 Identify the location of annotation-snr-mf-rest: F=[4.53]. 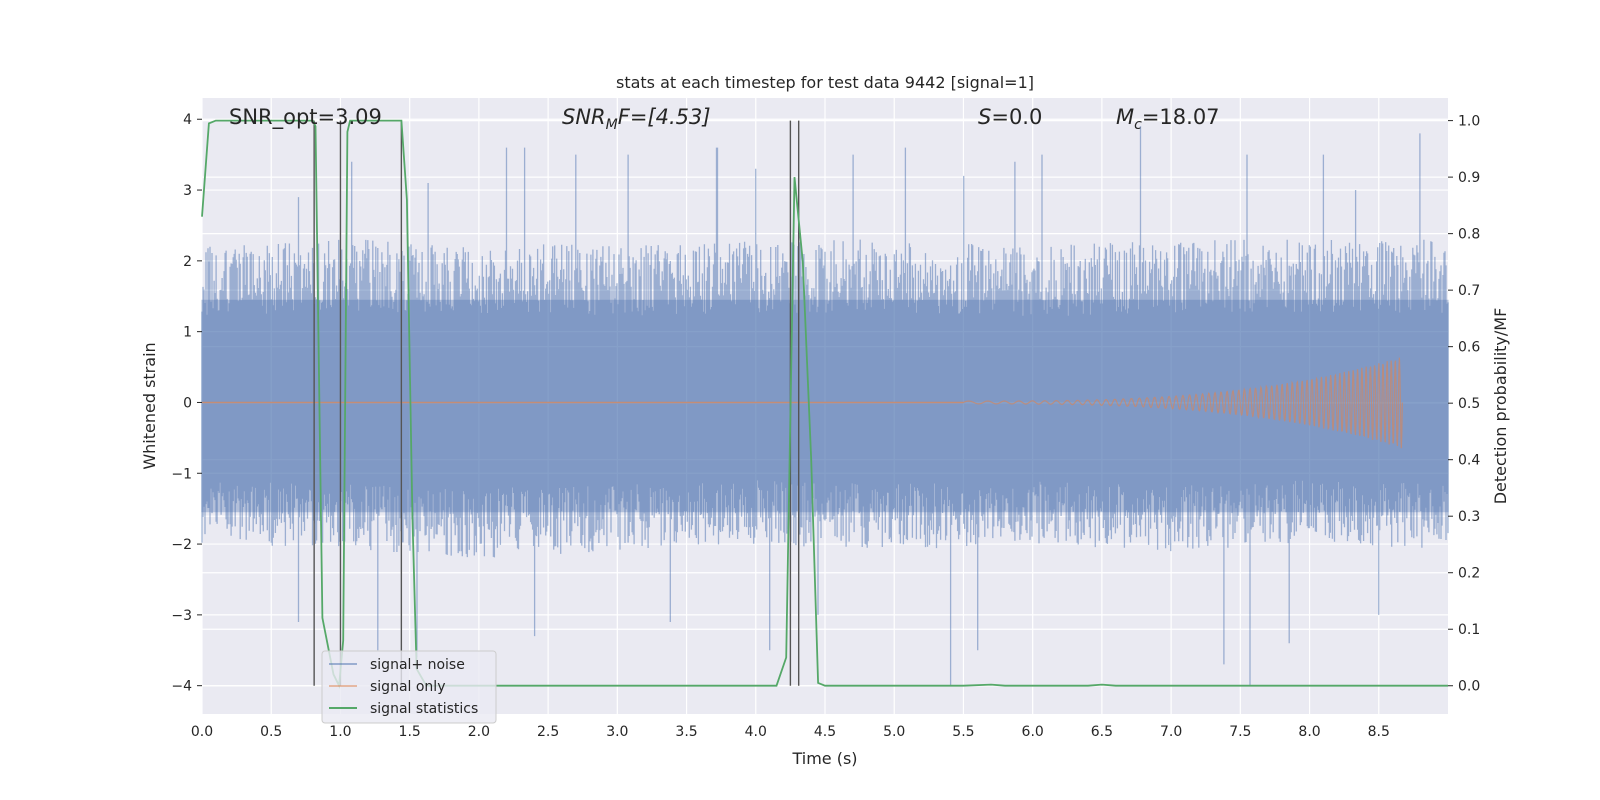
(664, 117).